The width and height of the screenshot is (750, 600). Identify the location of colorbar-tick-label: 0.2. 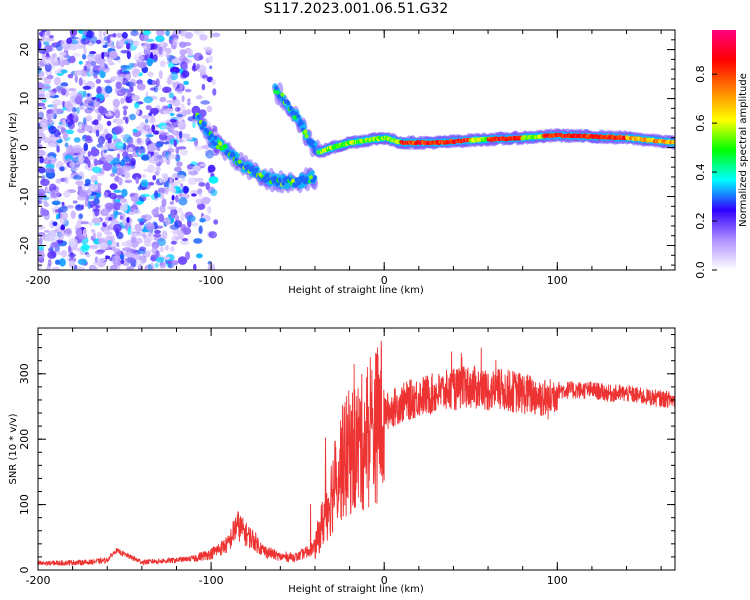
(700, 221).